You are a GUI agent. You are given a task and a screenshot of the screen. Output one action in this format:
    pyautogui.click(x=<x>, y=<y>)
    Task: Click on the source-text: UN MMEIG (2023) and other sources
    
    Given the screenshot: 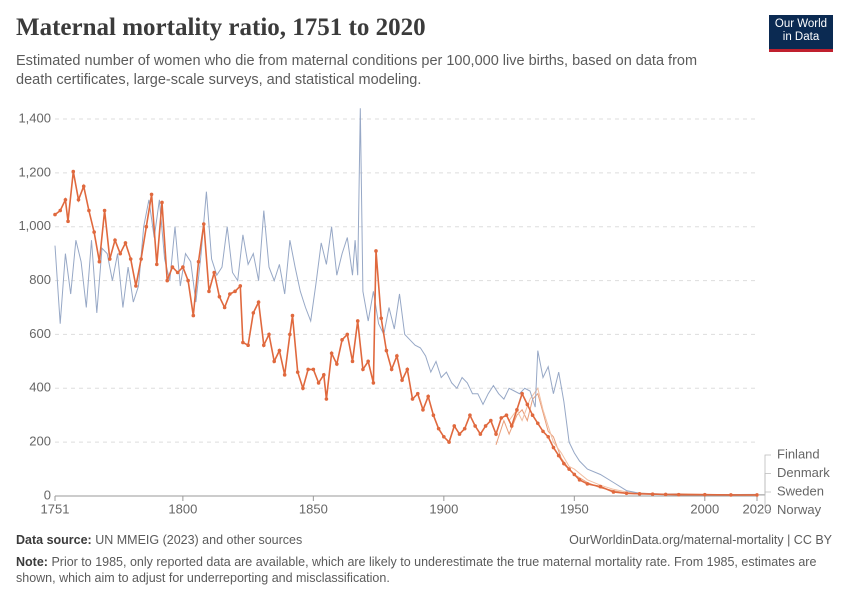 What is the action you would take?
    pyautogui.click(x=199, y=540)
    